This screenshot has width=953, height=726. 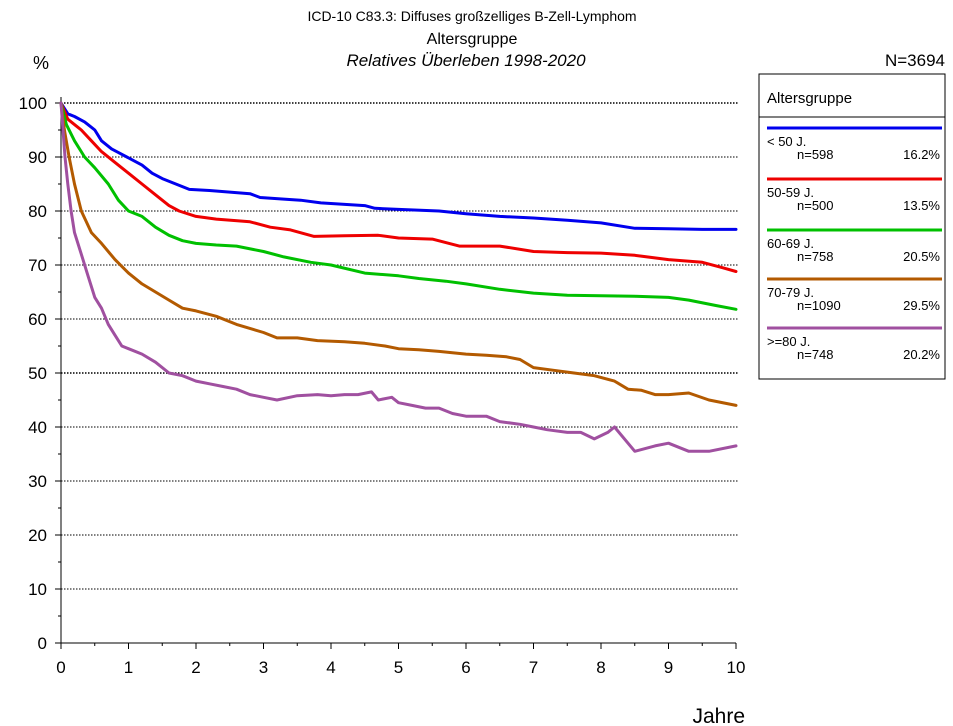 I want to click on x-tick-label-9: 9, so click(x=668, y=667).